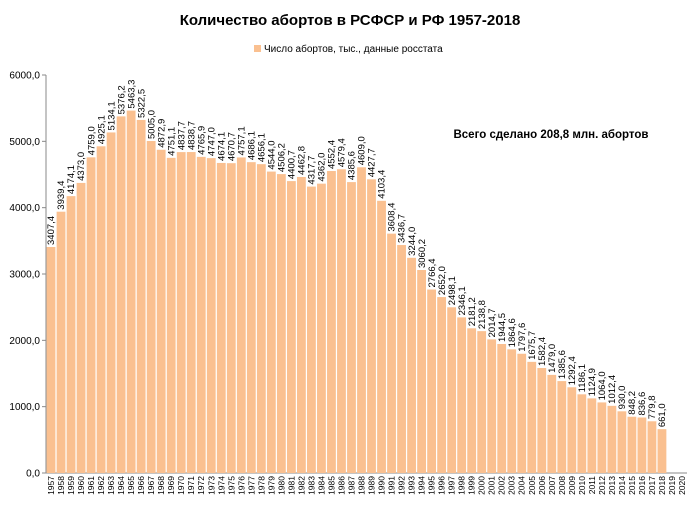 Image resolution: width=700 pixels, height=511 pixels. Describe the element at coordinates (211, 315) in the screenshot. I see `bar-1973` at that location.